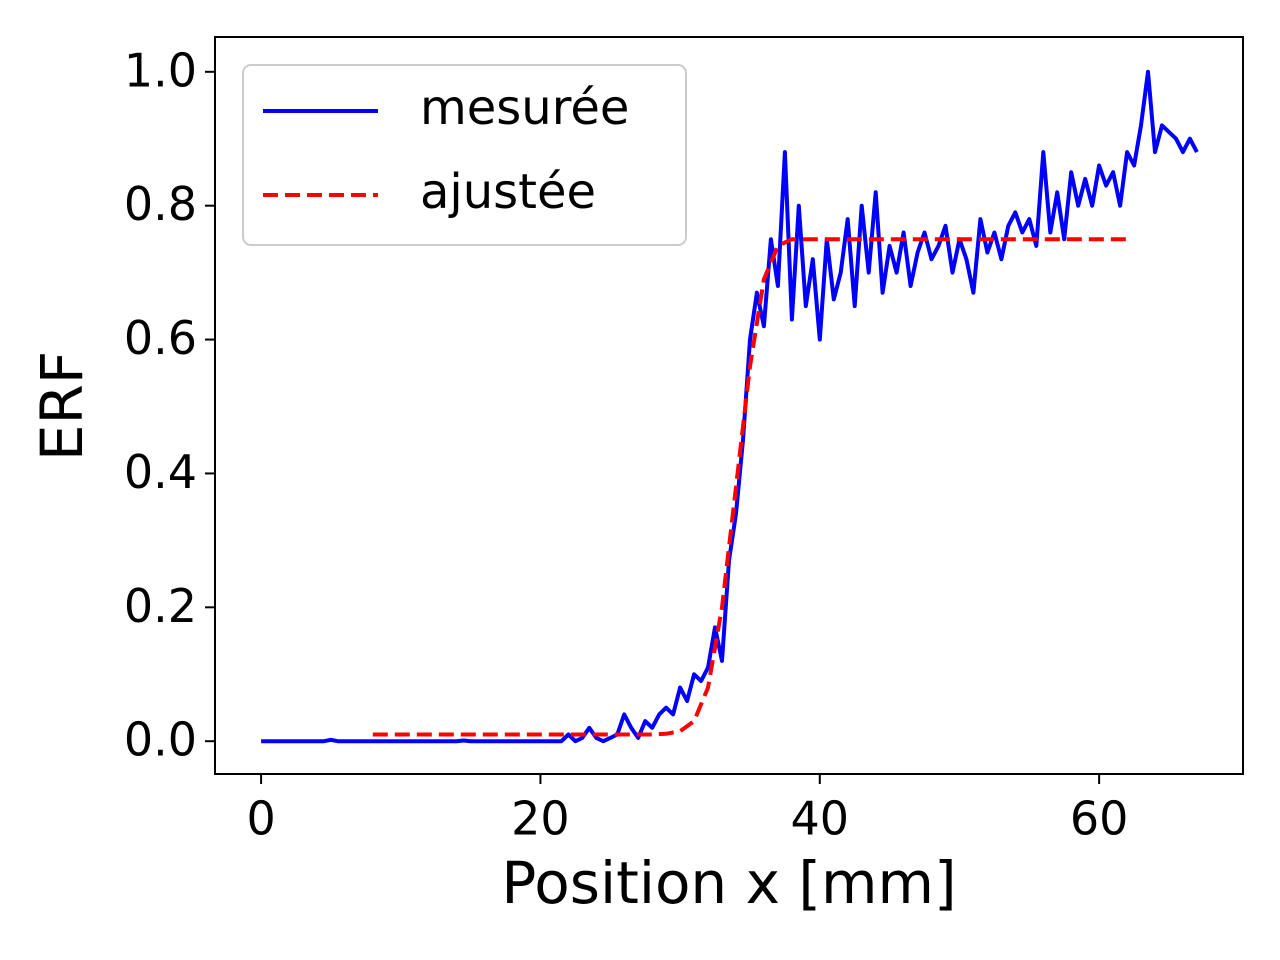  What do you see at coordinates (464, 155) in the screenshot?
I see `legend: mesurée ajustée` at bounding box center [464, 155].